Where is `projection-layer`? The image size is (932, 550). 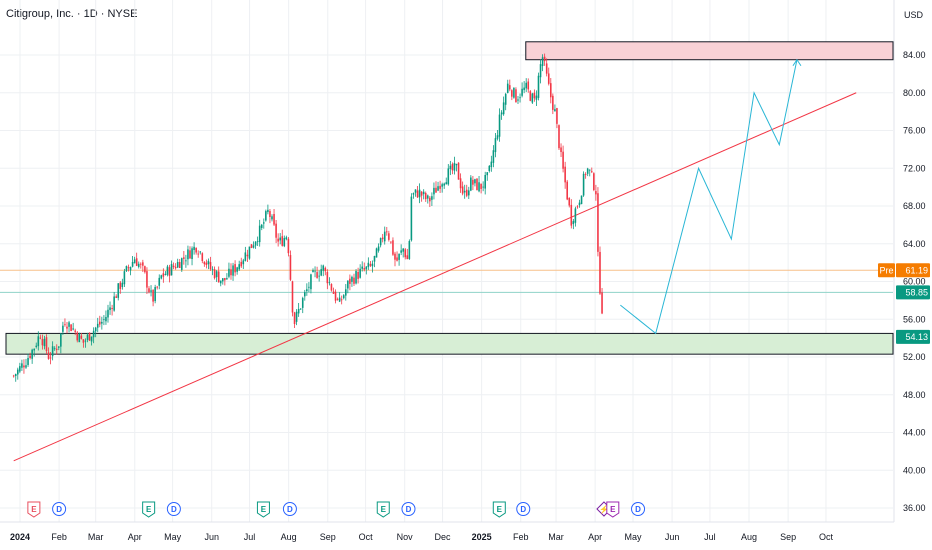 projection-layer is located at coordinates (711, 196).